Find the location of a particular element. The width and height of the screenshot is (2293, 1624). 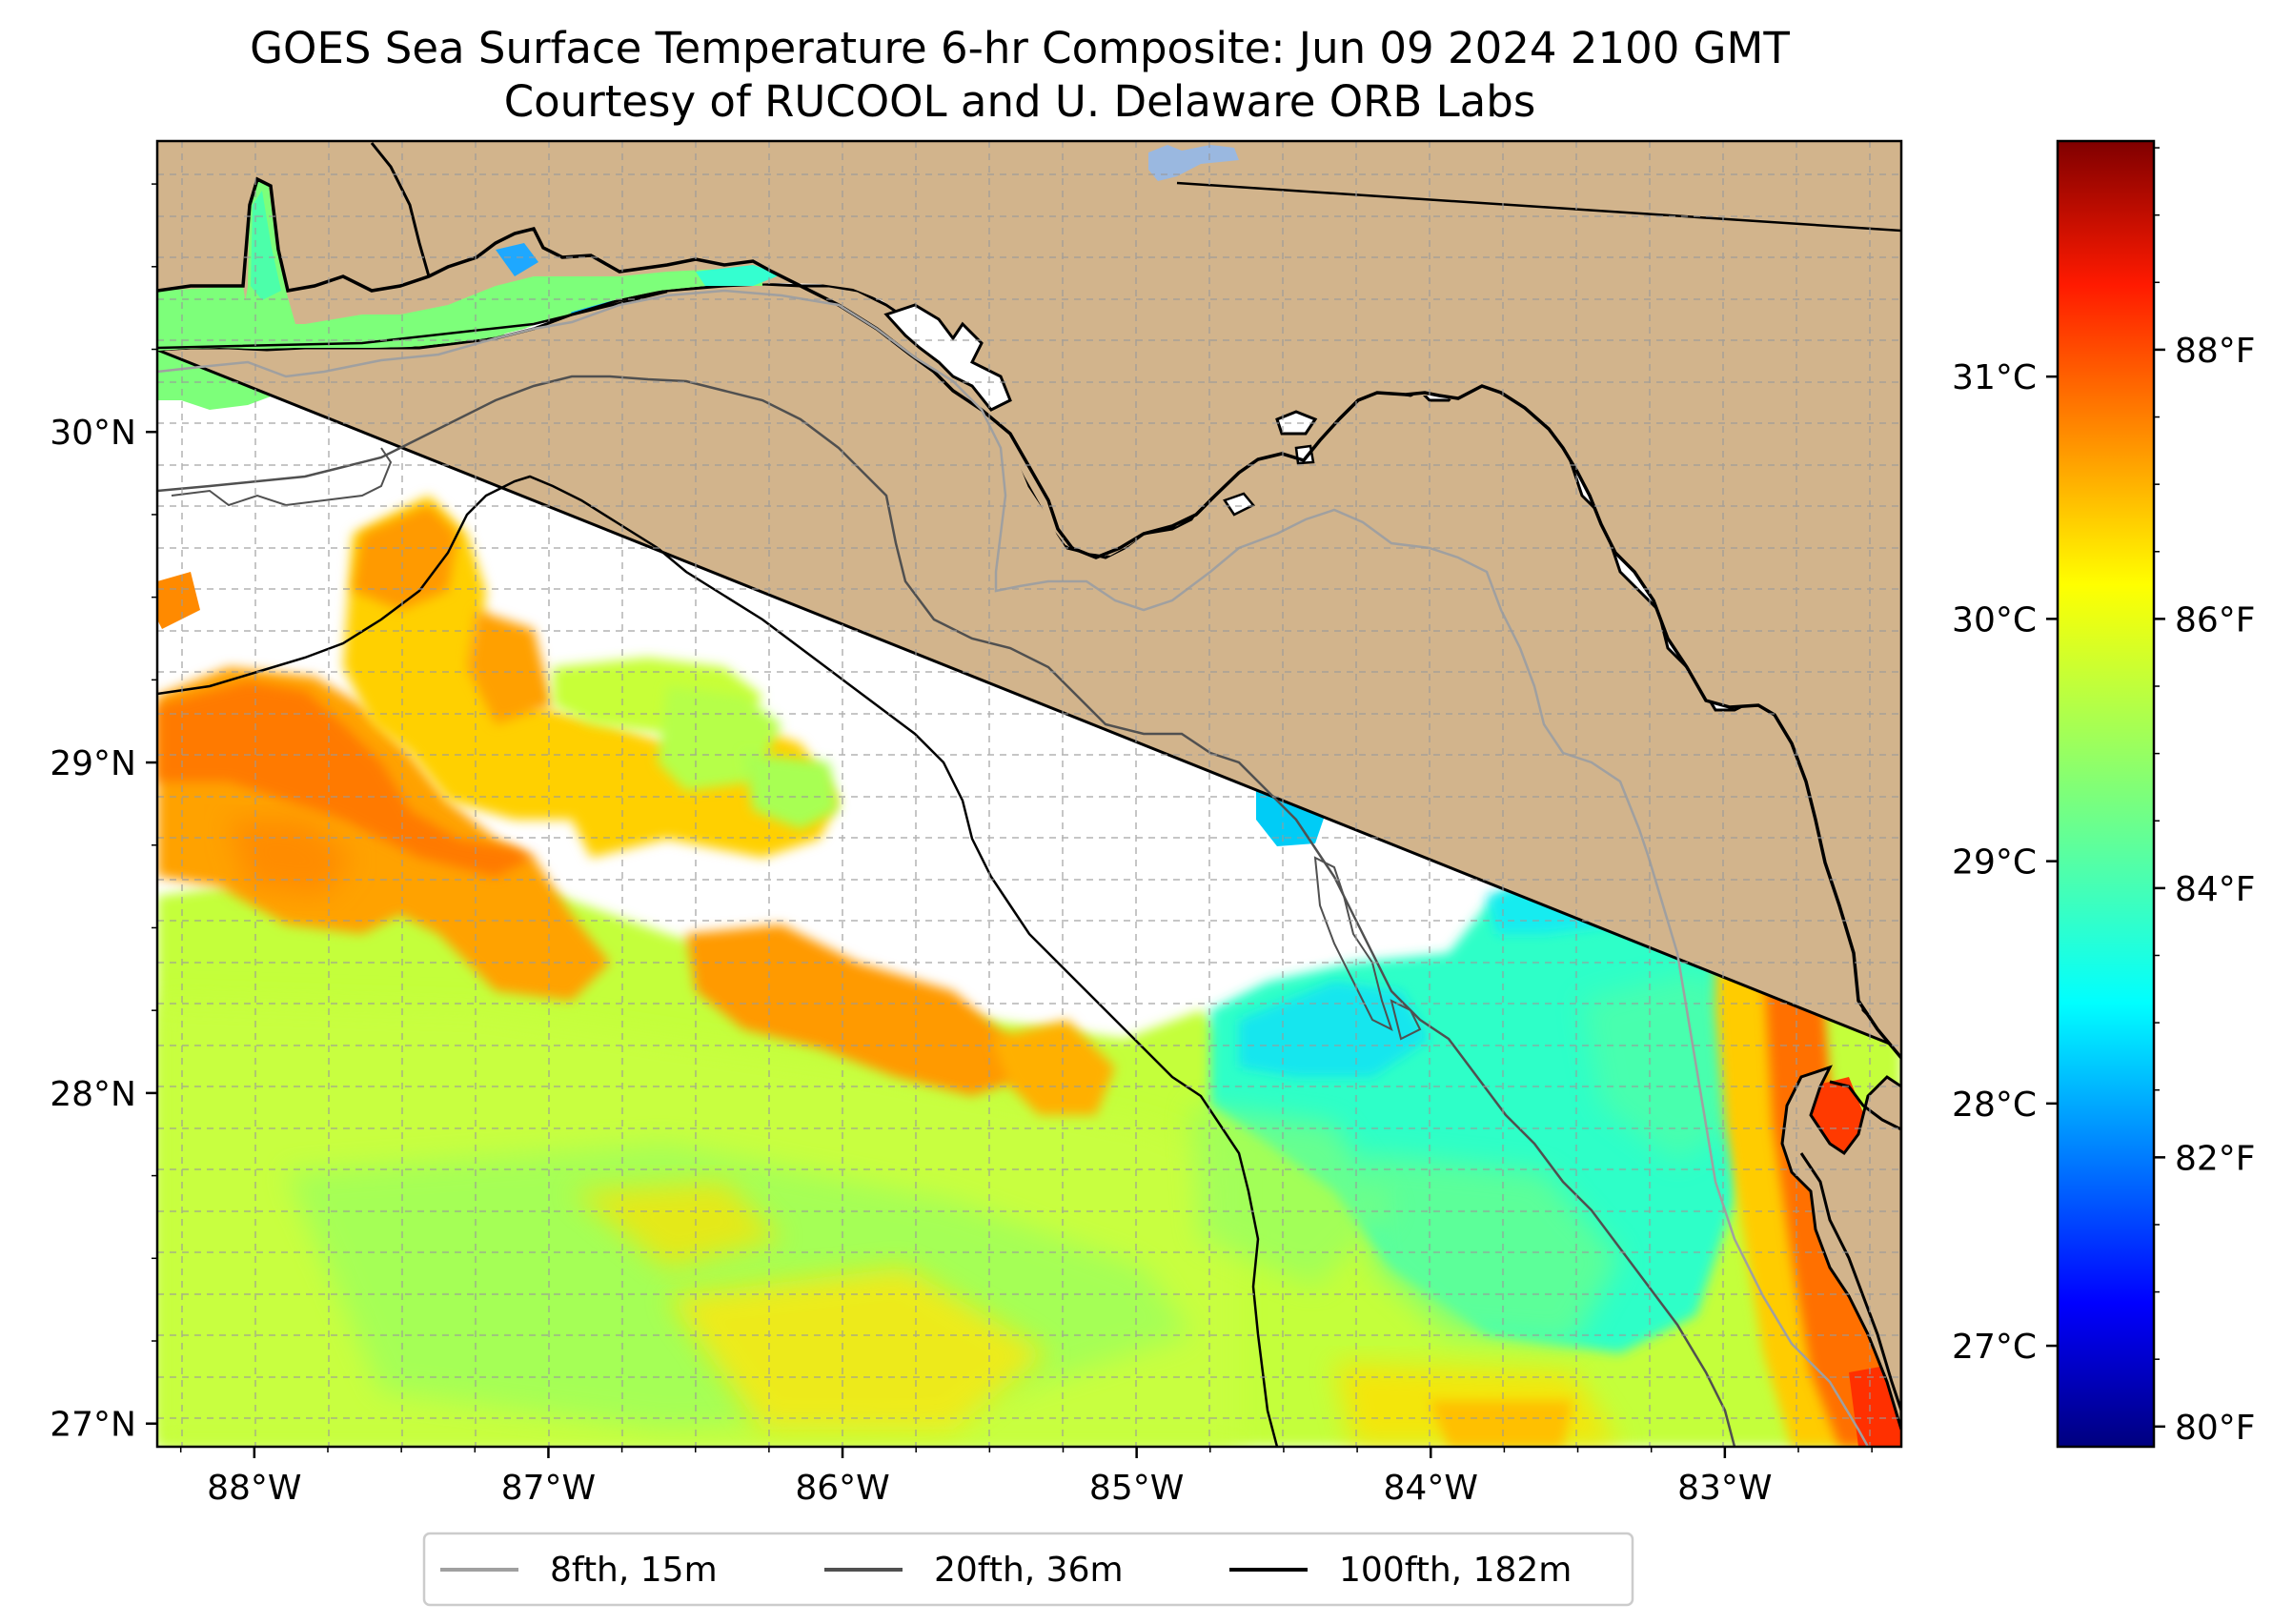

legend-box is located at coordinates (1028, 1569).